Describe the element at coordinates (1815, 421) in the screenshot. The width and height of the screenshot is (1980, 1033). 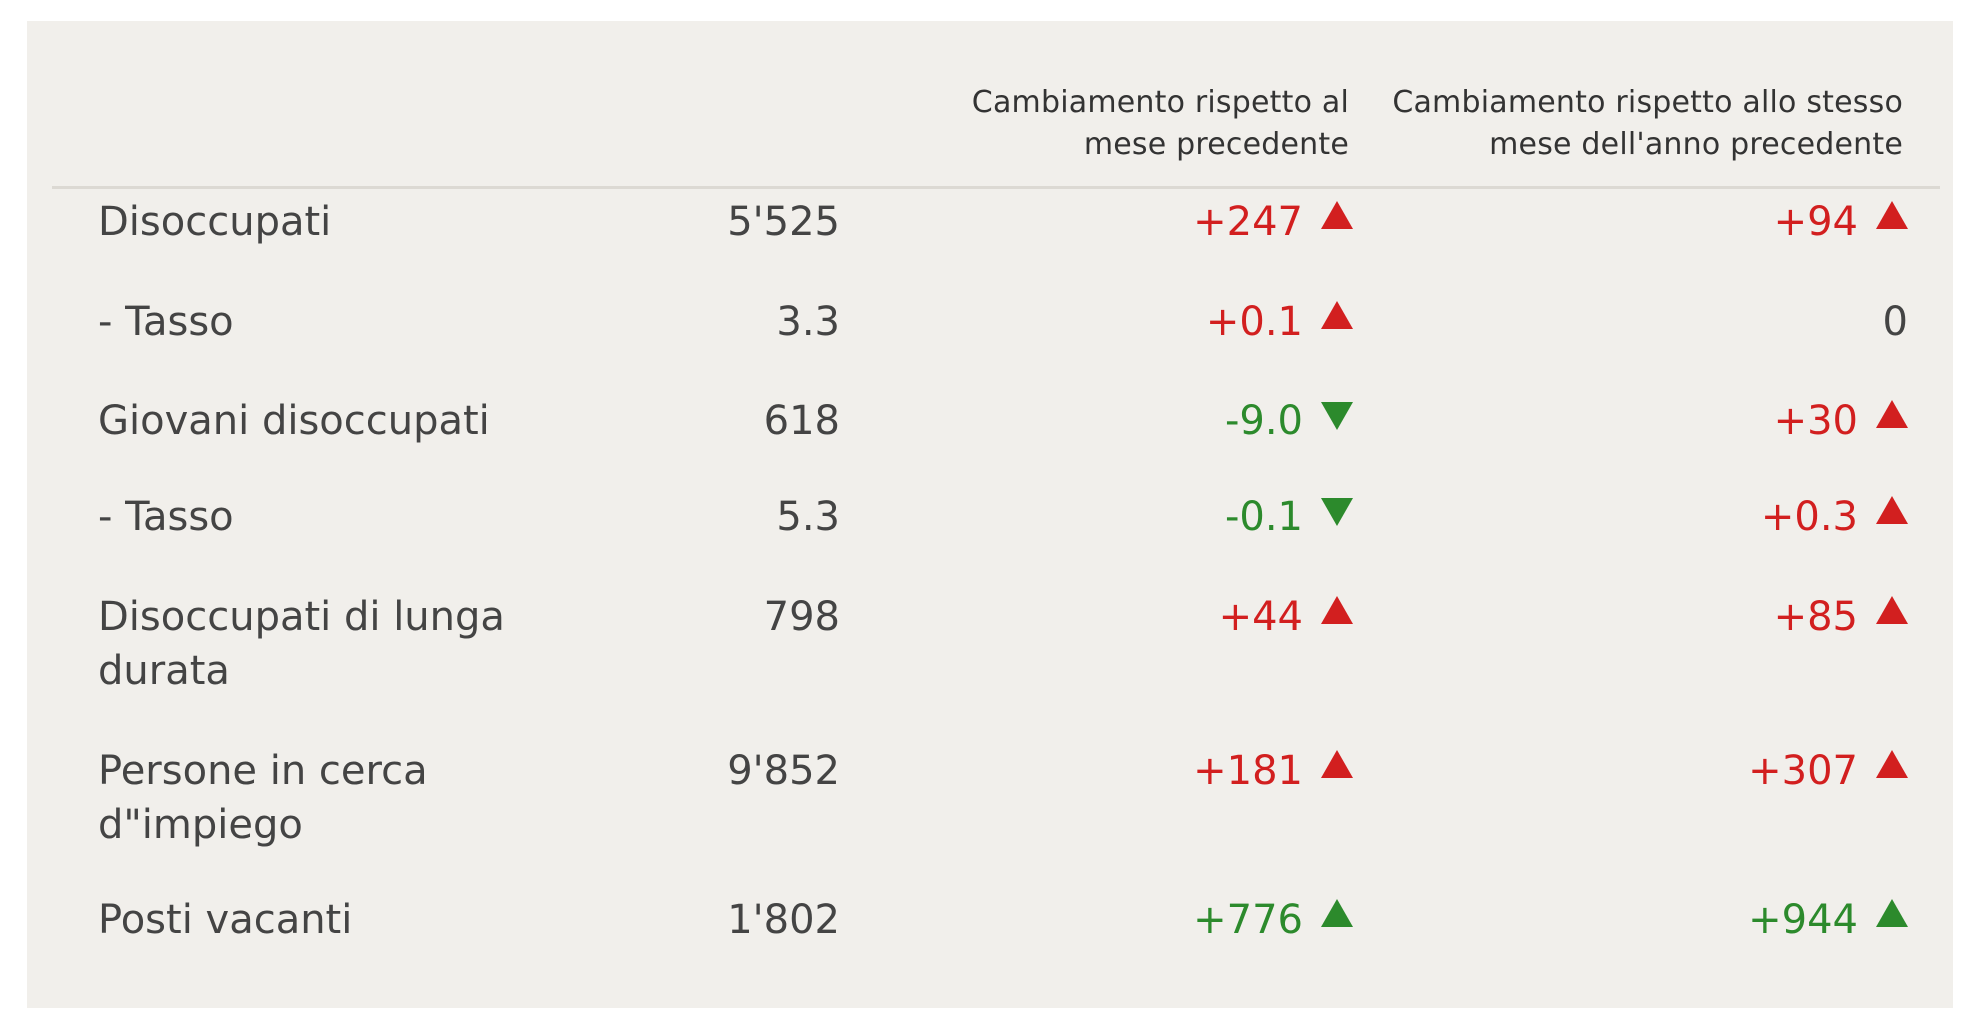
I see `year-change-value: +30` at that location.